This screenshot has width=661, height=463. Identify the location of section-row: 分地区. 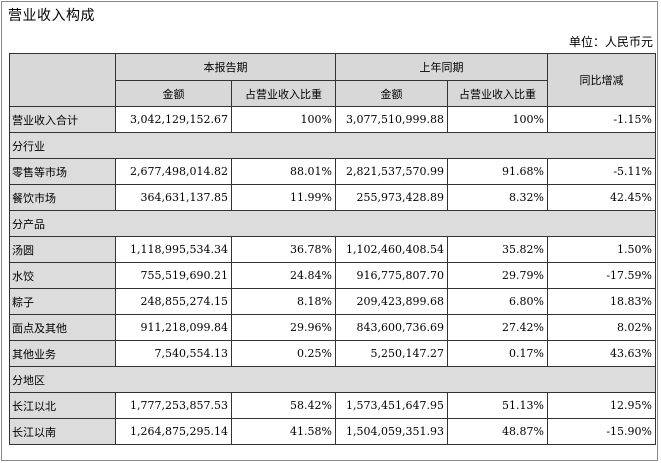
(332, 379).